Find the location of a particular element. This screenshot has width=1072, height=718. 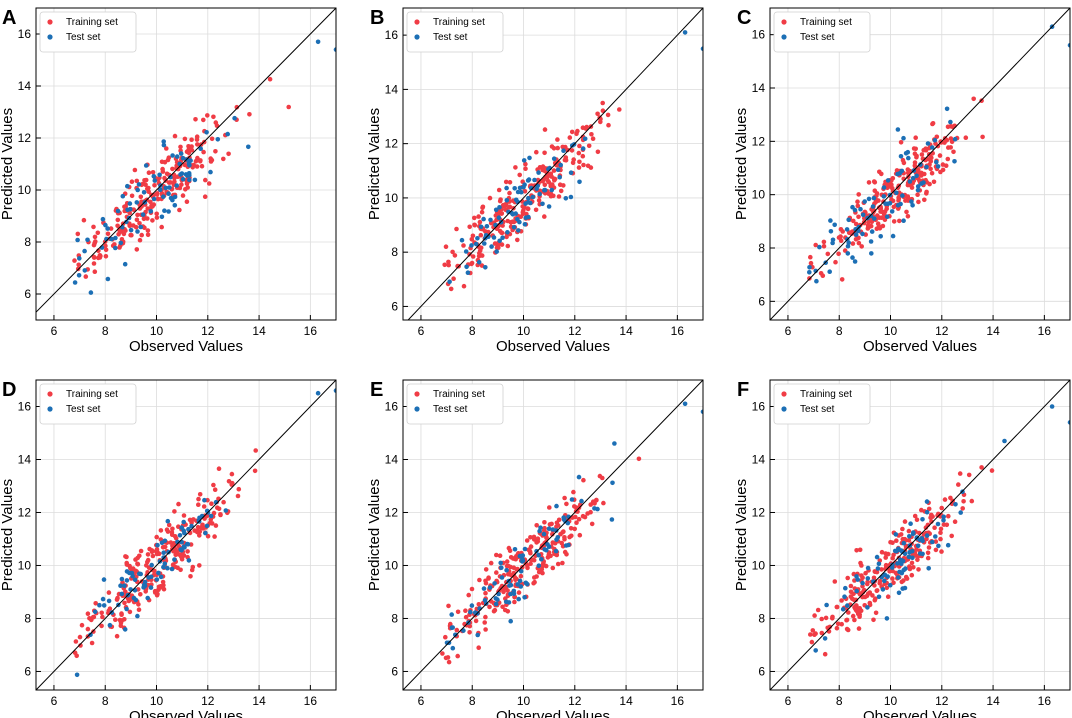

legend-label: Test set is located at coordinates (450, 37).